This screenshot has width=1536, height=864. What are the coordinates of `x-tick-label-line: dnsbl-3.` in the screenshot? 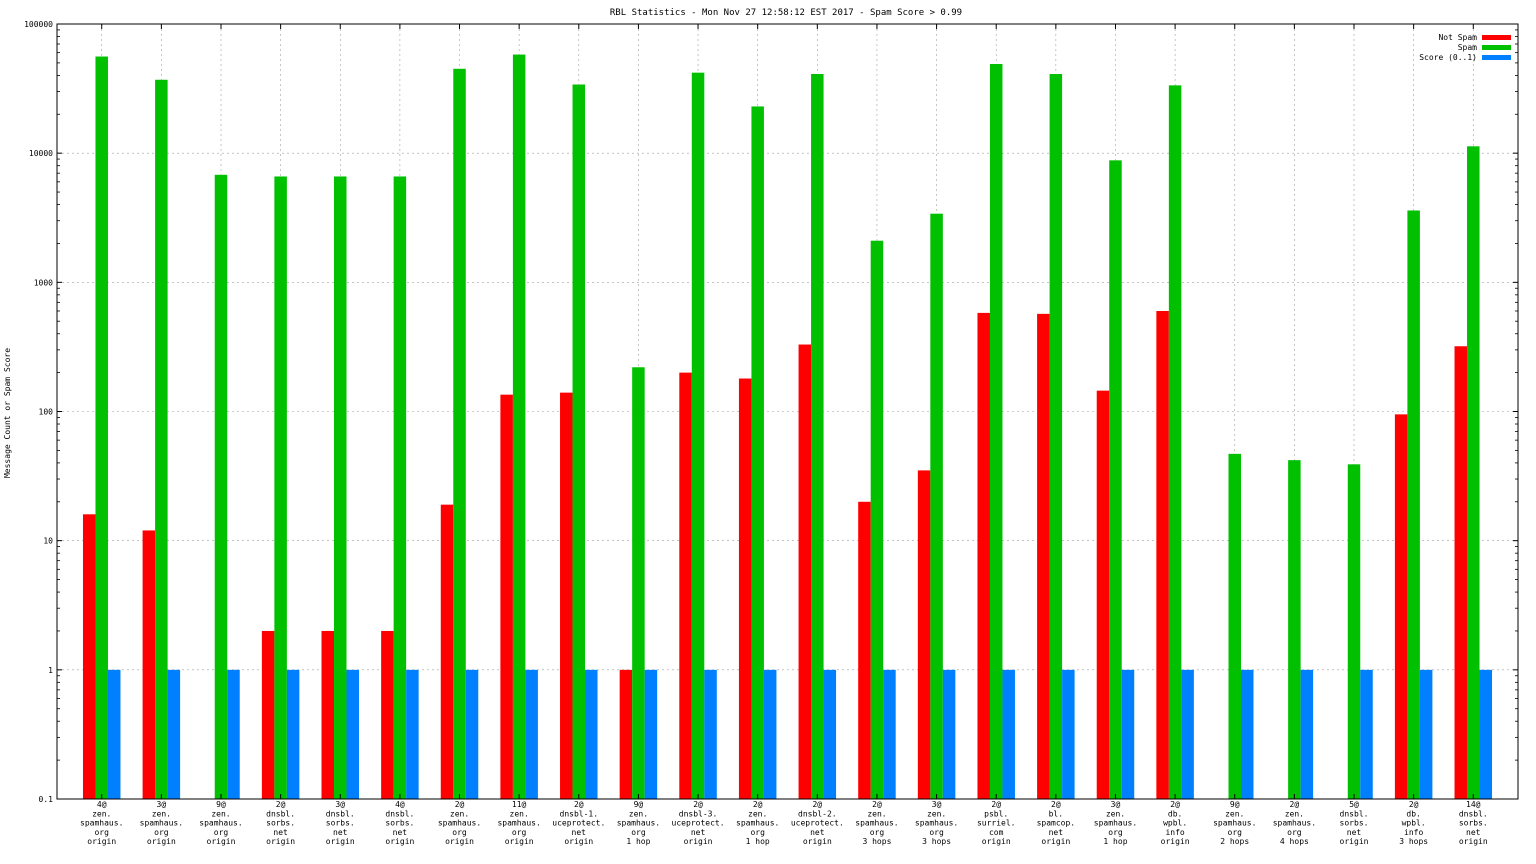 It's located at (698, 813).